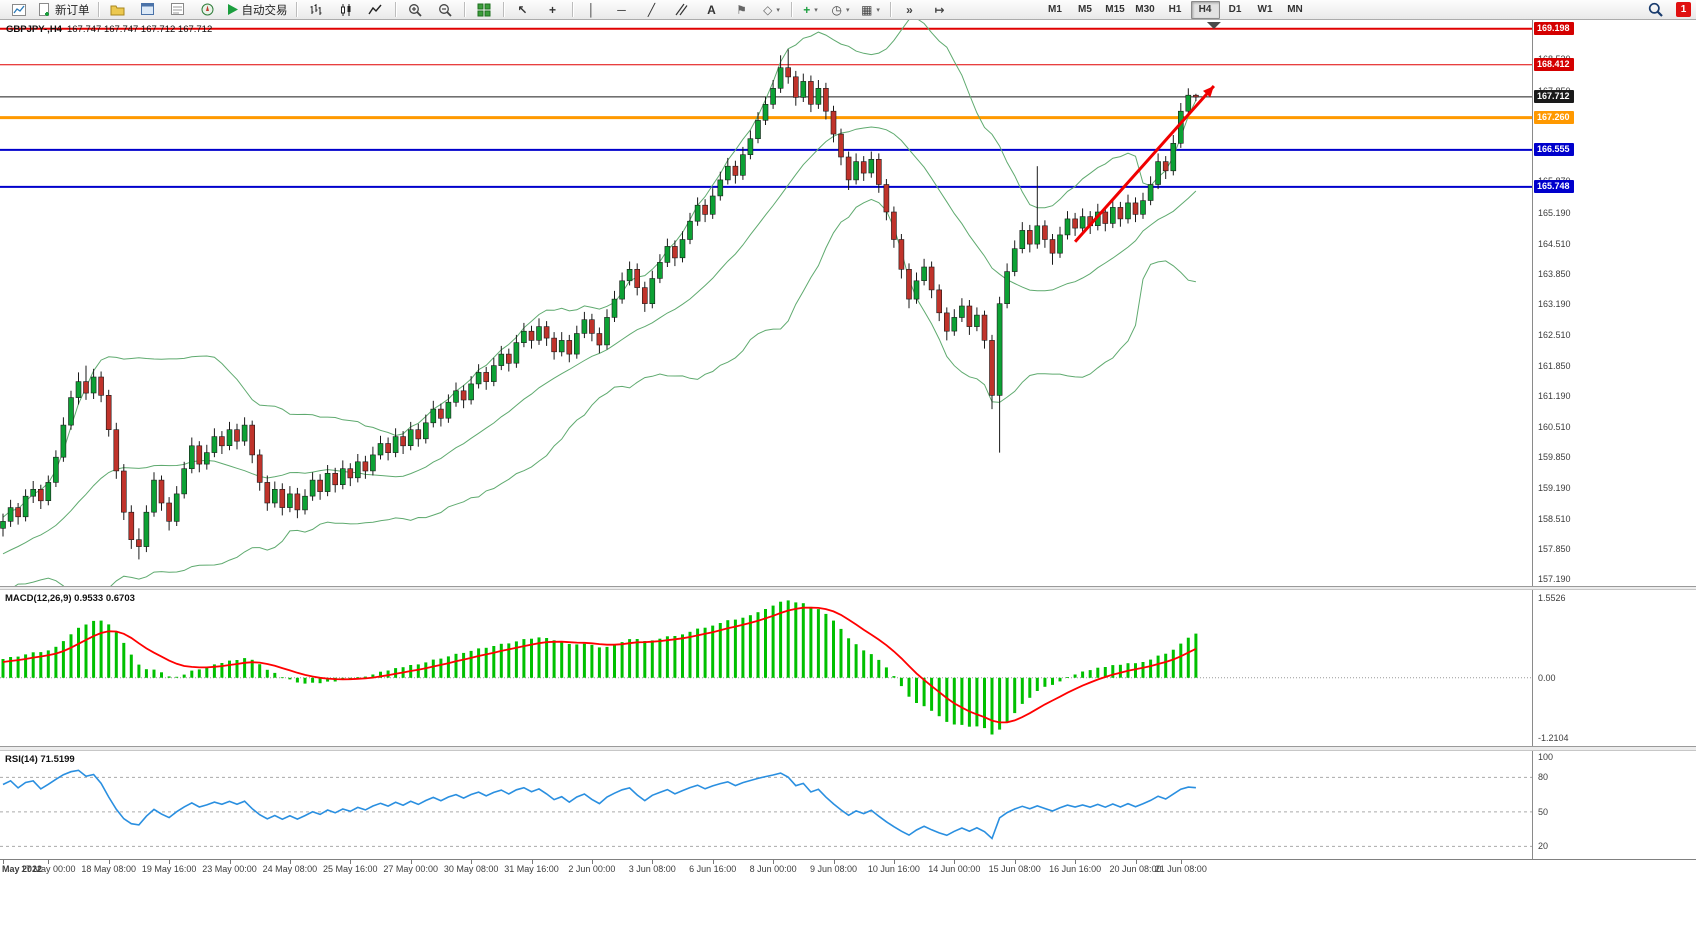 The height and width of the screenshot is (944, 1696). I want to click on price-scale-tick: 163.850, so click(1554, 273).